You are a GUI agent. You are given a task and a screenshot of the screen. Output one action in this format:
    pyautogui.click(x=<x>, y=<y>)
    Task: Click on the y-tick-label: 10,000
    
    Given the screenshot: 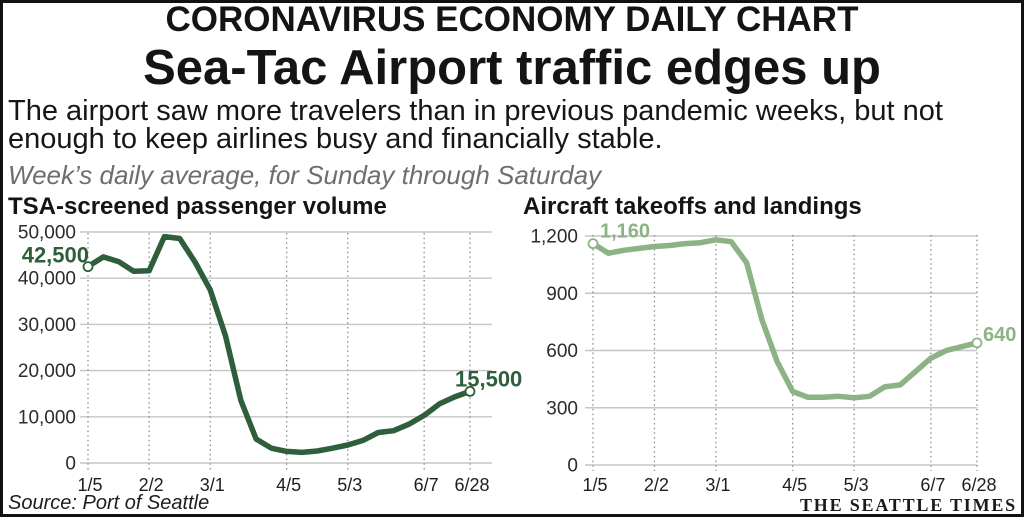 What is the action you would take?
    pyautogui.click(x=47, y=417)
    